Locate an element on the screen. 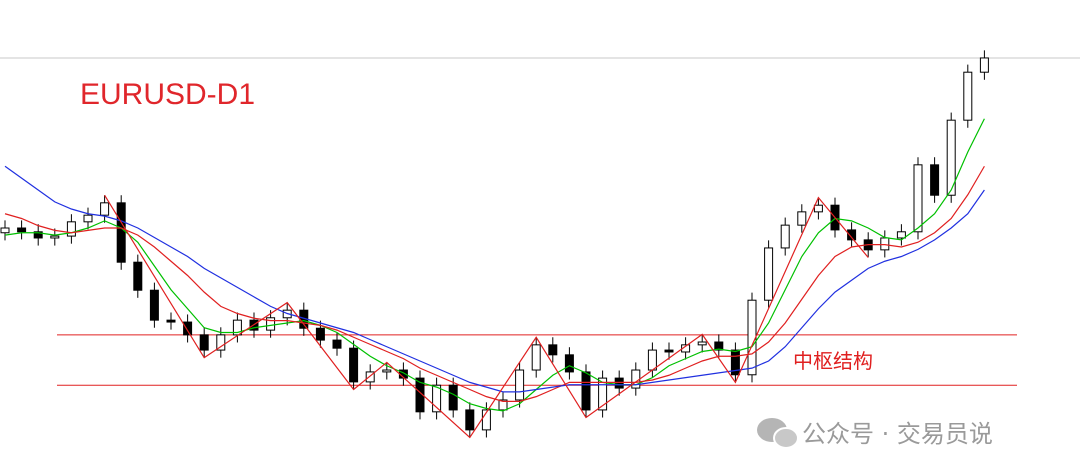  watermark: 公众号 · 交易员说 is located at coordinates (897, 434).